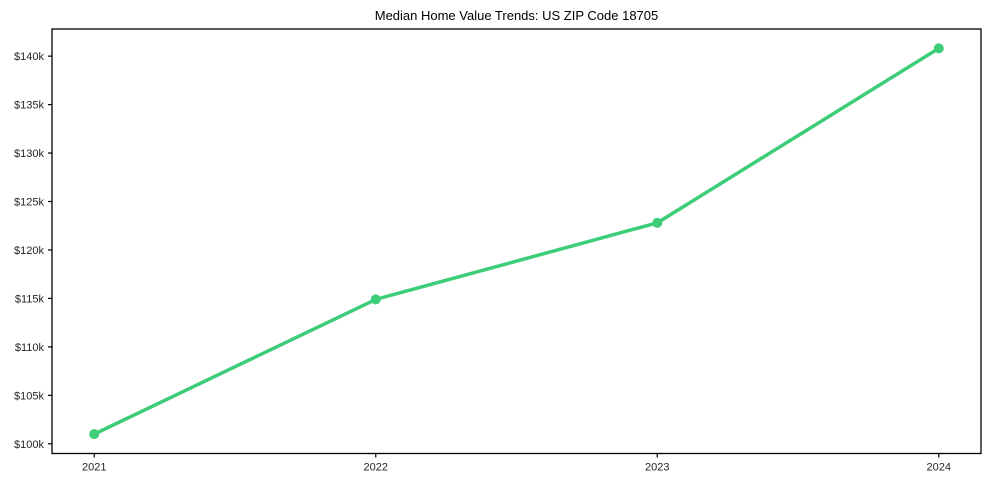 The width and height of the screenshot is (990, 490). What do you see at coordinates (29, 445) in the screenshot?
I see `y-tick-label: $100k` at bounding box center [29, 445].